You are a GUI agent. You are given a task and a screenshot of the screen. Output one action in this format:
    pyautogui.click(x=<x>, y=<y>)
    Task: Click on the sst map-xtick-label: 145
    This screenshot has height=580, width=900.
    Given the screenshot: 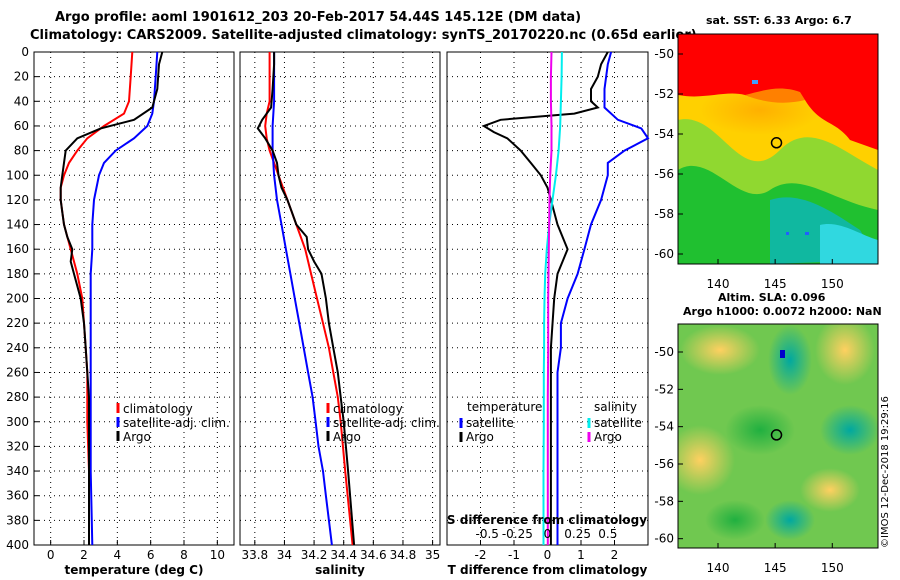 What is the action you would take?
    pyautogui.click(x=775, y=284)
    